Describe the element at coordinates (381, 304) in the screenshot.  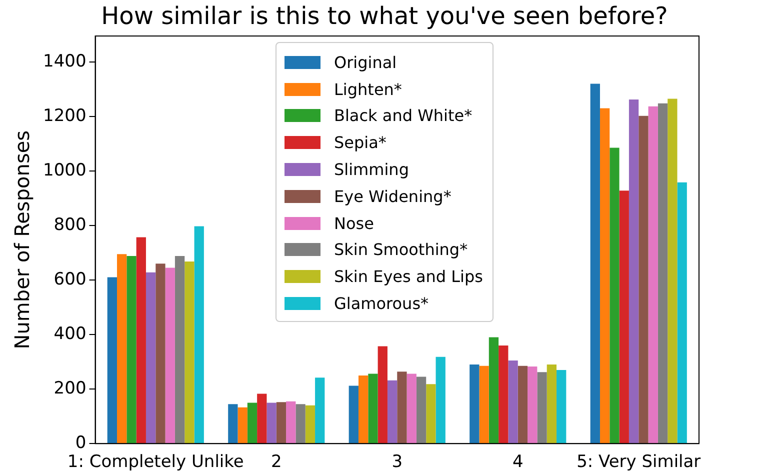
I see `legend-label: Glamorous*` at that location.